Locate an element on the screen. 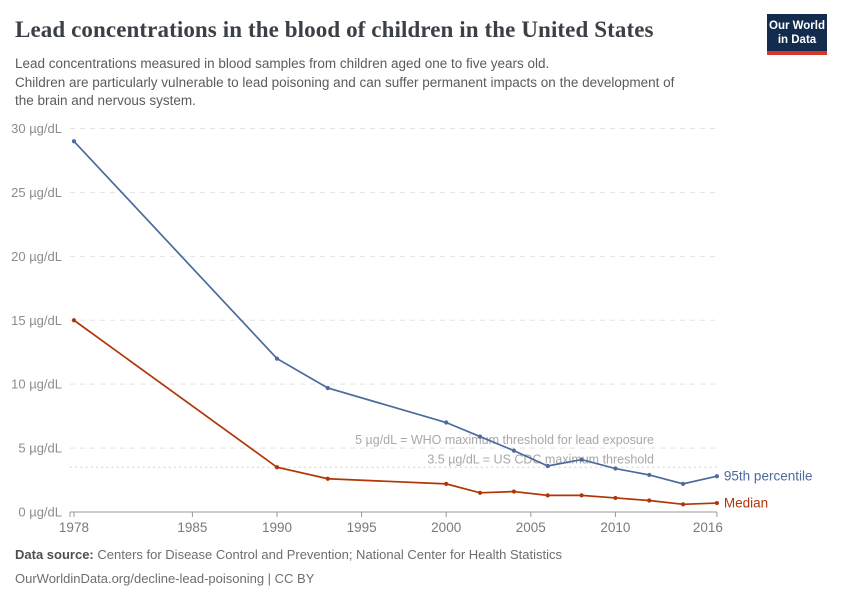 This screenshot has width=850, height=600. x-axis-label: 1978 is located at coordinates (74, 527).